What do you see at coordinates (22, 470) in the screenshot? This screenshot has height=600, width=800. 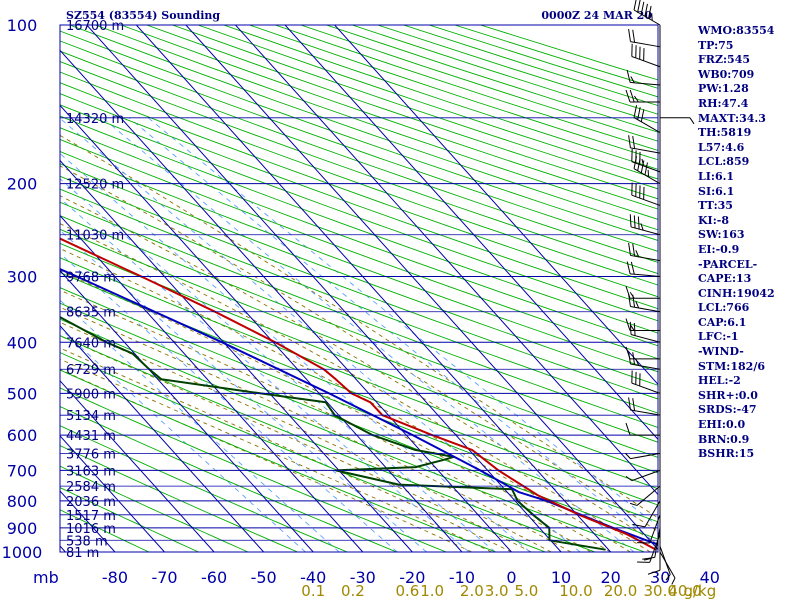 I see `pressure-tick-label: 700` at bounding box center [22, 470].